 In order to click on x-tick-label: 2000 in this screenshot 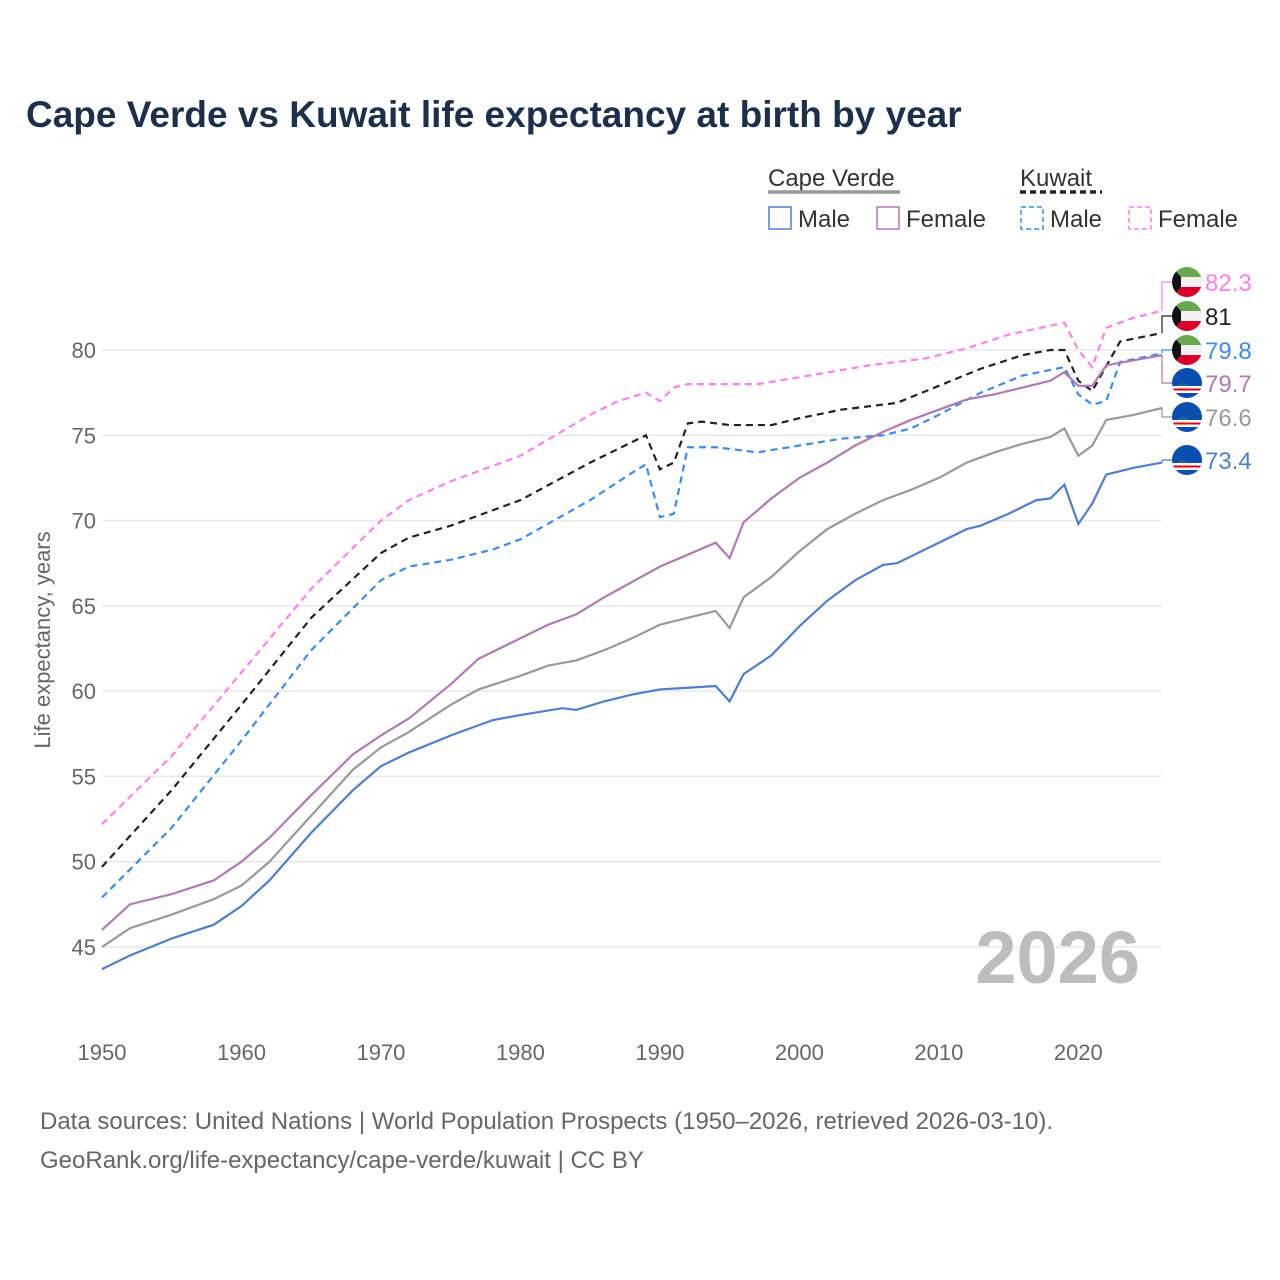, I will do `click(799, 1052)`.